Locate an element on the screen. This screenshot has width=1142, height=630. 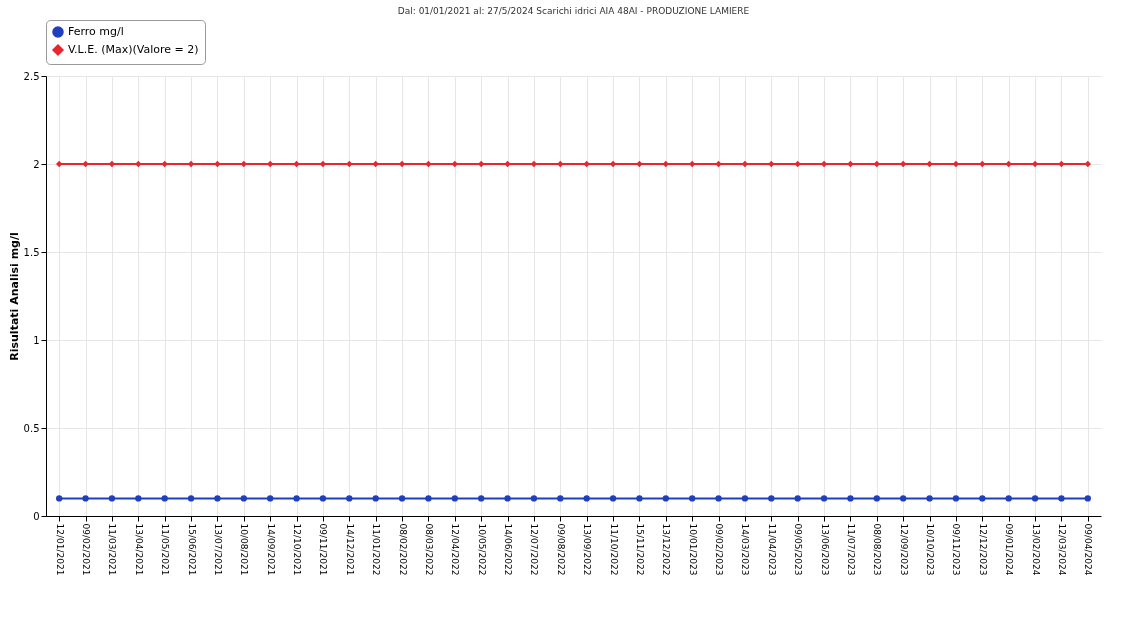
x-tick-label: 14/03/2023 is located at coordinates (745, 549).